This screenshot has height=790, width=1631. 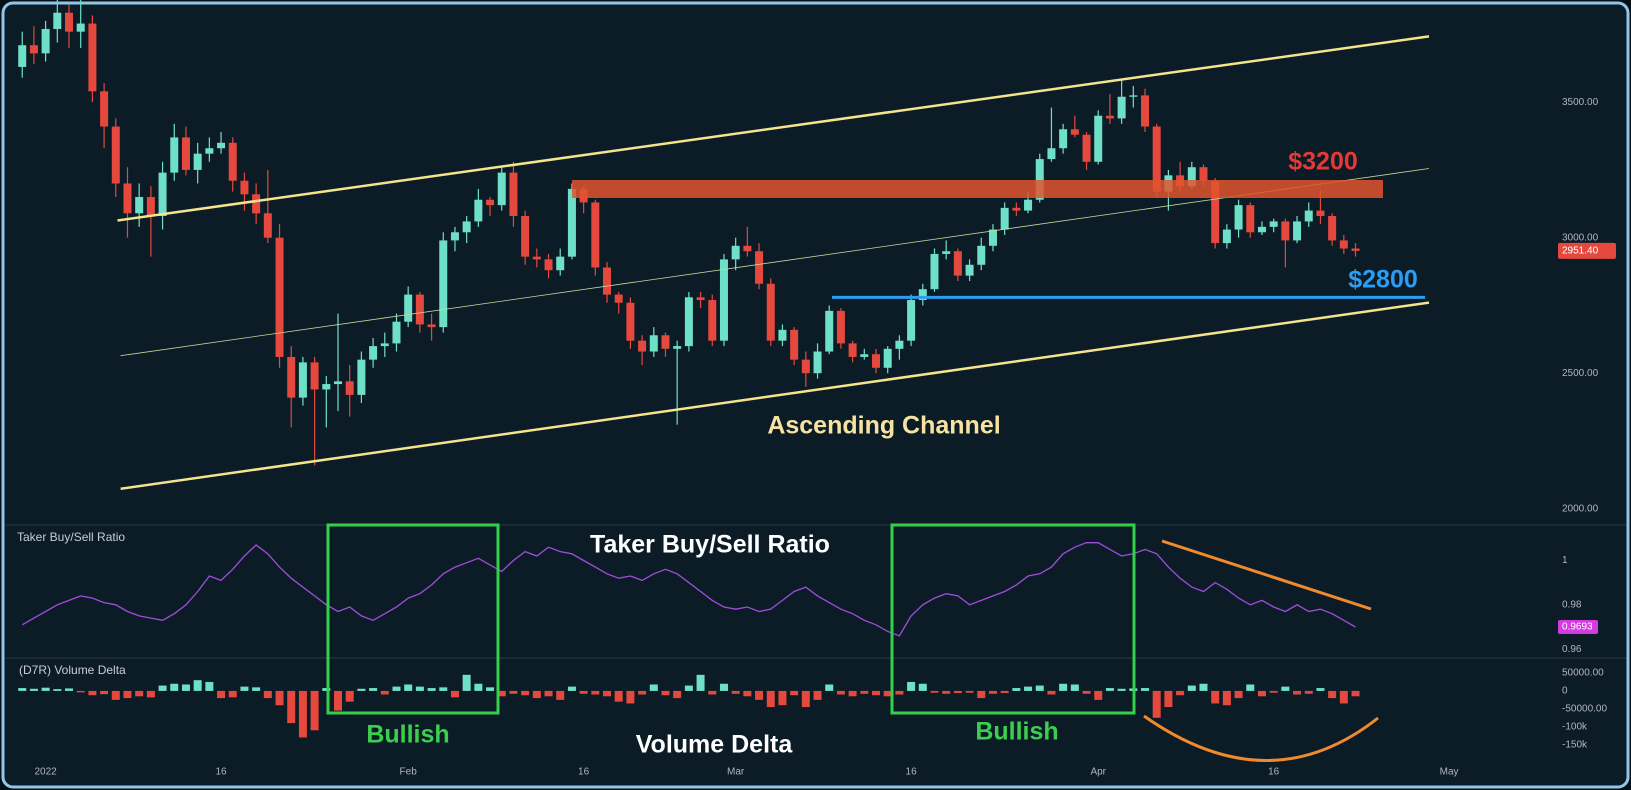 I want to click on y-tick-label: 0, so click(x=1565, y=691).